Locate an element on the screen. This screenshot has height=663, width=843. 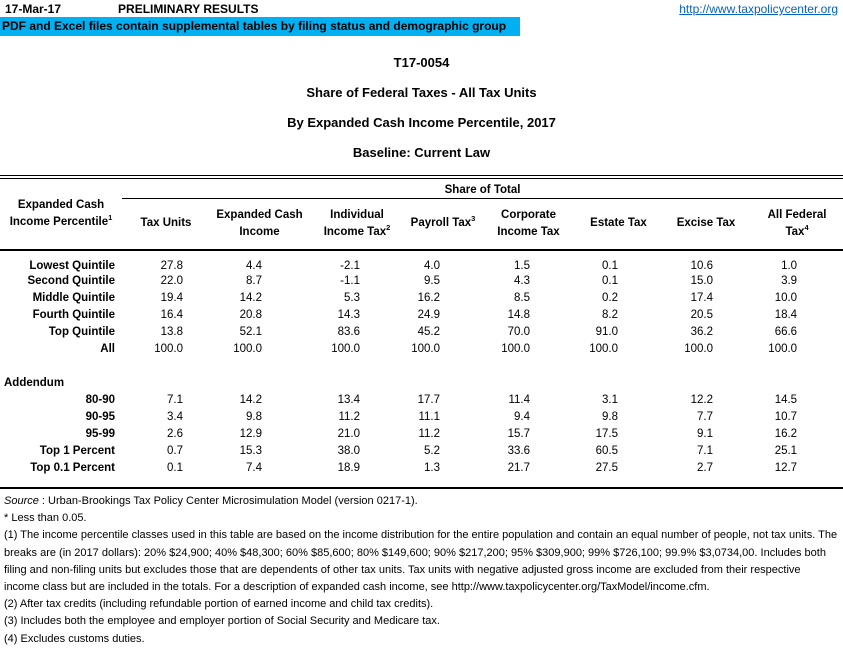
cell-value: 70.0 is located at coordinates (518, 331).